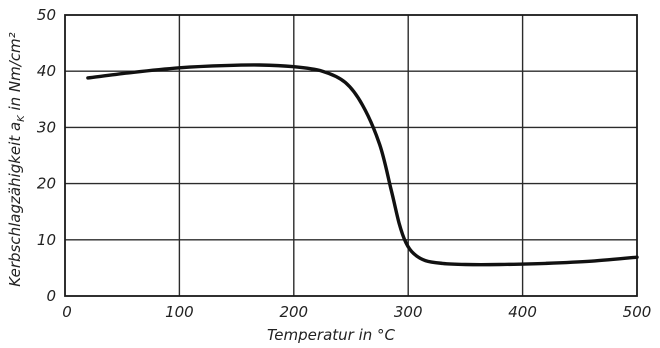 This screenshot has height=348, width=660. I want to click on x-tick-label-0: 0, so click(67, 312).